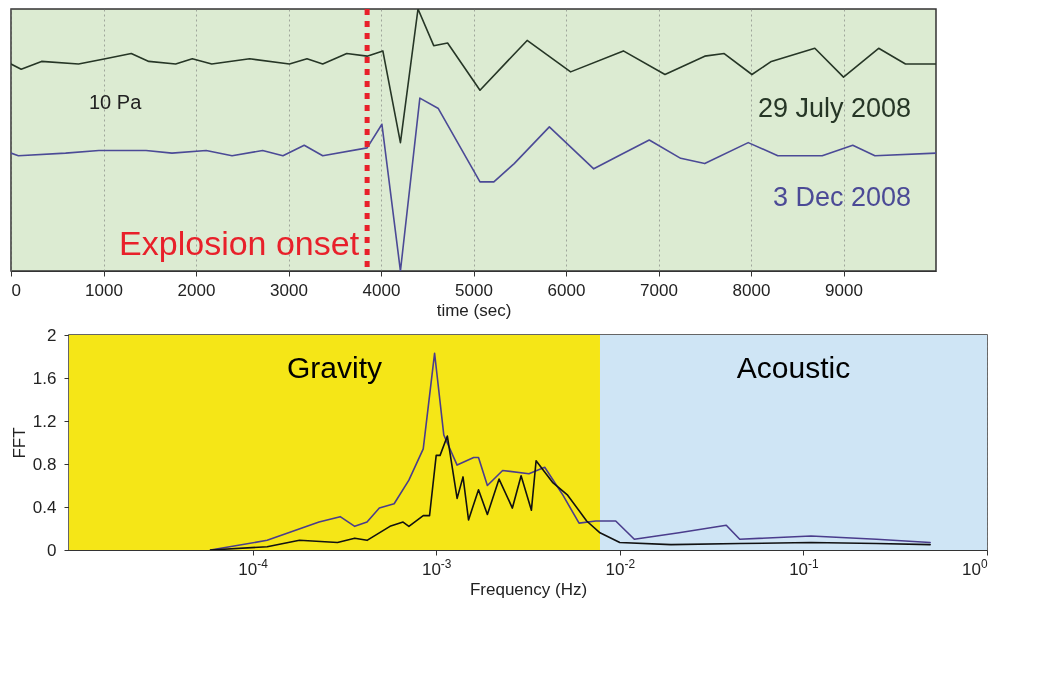 Image resolution: width=1044 pixels, height=679 pixels. What do you see at coordinates (116, 102) in the screenshot?
I see `annotation: 10 Pa` at bounding box center [116, 102].